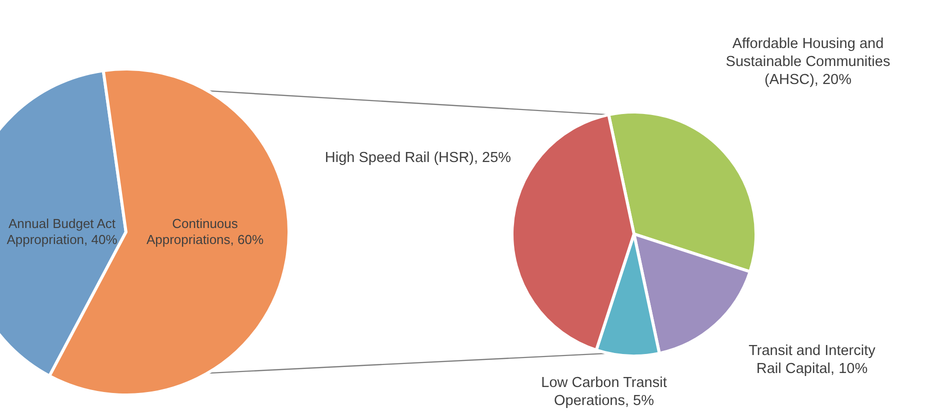 This screenshot has width=925, height=417. What do you see at coordinates (205, 232) in the screenshot?
I see `slice-label: Continuous Appropriations, 60%` at bounding box center [205, 232].